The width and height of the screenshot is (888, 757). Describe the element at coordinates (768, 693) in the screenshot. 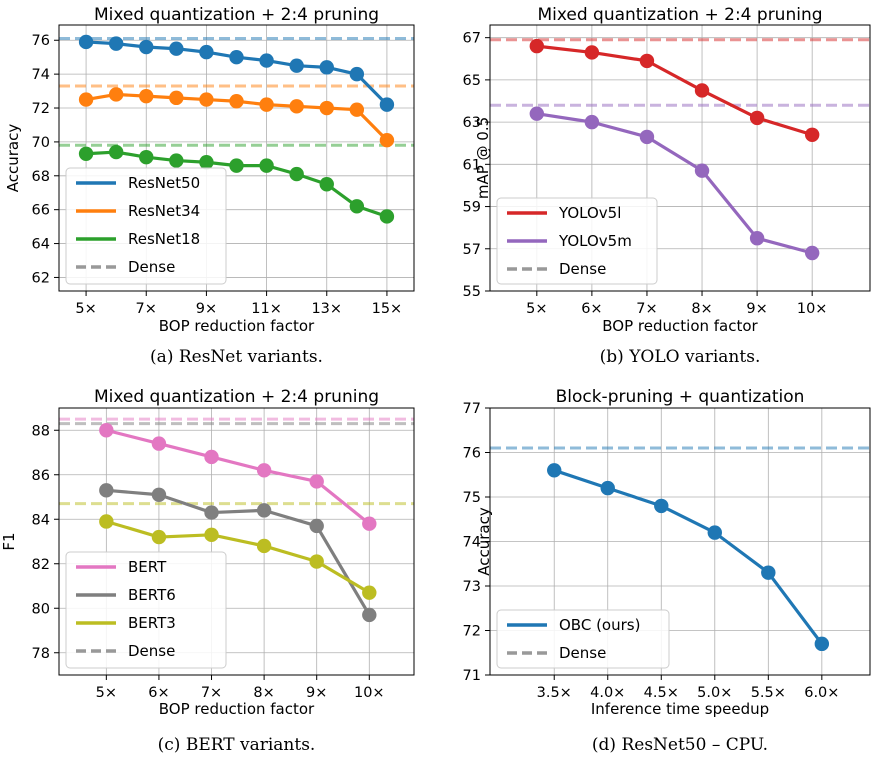

I see `x-tick-label: 5.5×` at that location.